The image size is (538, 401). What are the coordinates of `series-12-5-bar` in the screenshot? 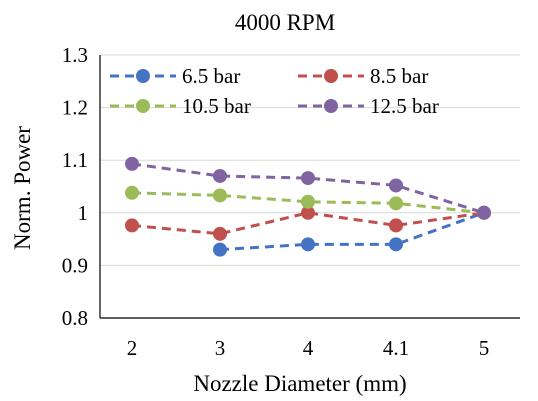 It's located at (308, 188).